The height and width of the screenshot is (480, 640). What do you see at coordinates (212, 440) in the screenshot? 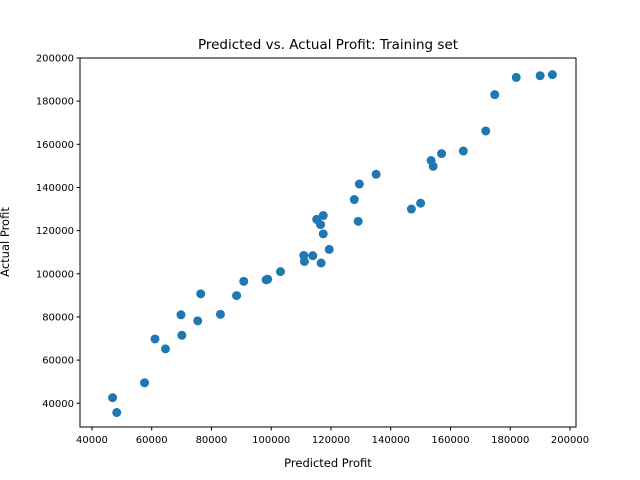
I see `x-tick-label: 80000` at bounding box center [212, 440].